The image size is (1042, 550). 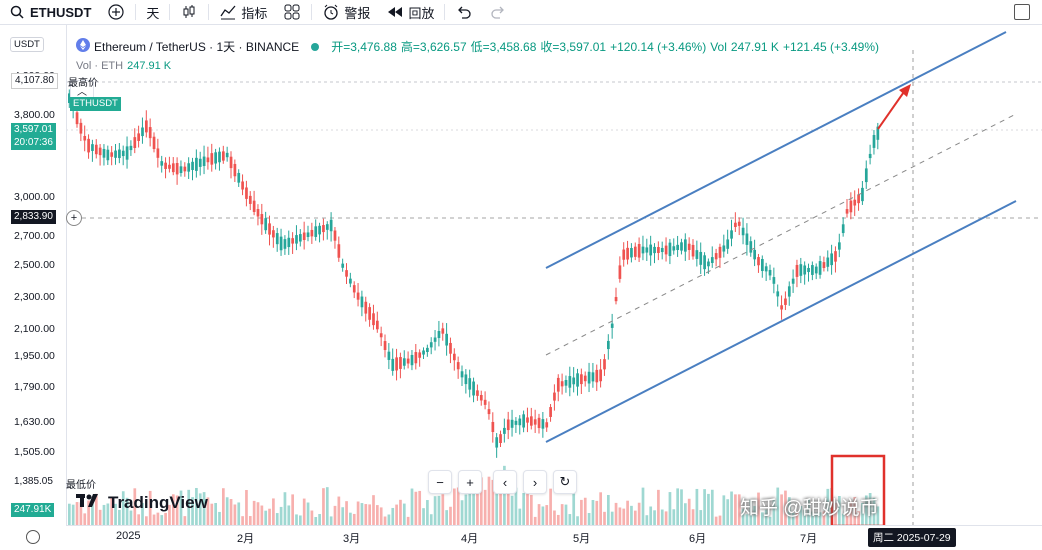 What do you see at coordinates (535, 482) in the screenshot?
I see `scroll-right-button: ›` at bounding box center [535, 482].